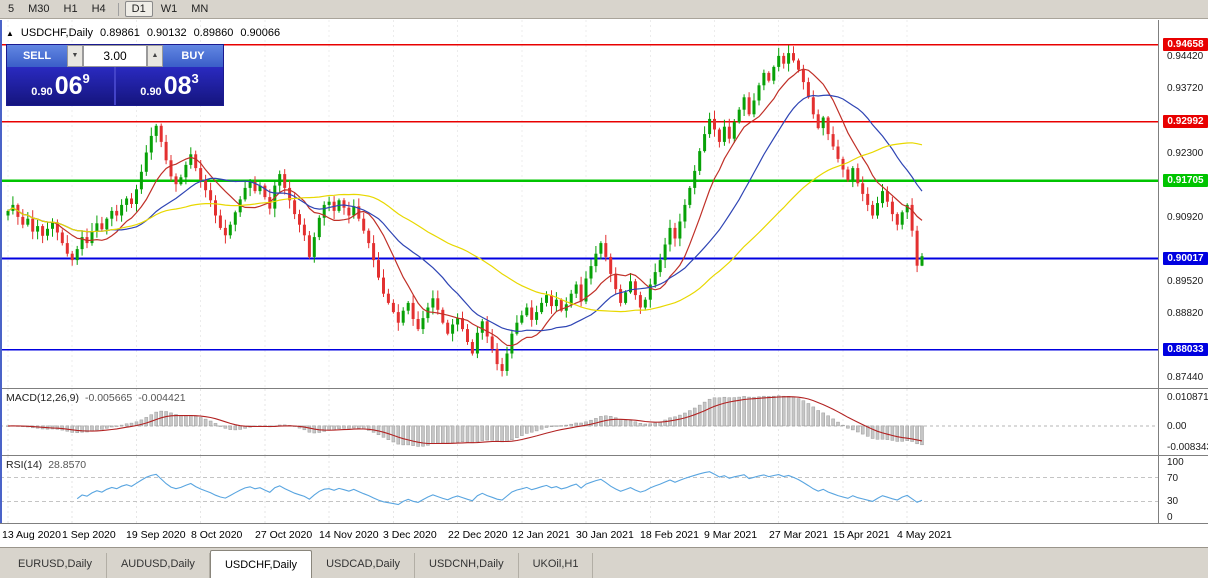 This screenshot has height=578, width=1208. What do you see at coordinates (1187, 447) in the screenshot?
I see `macd-axis-min: -0.008343` at bounding box center [1187, 447].